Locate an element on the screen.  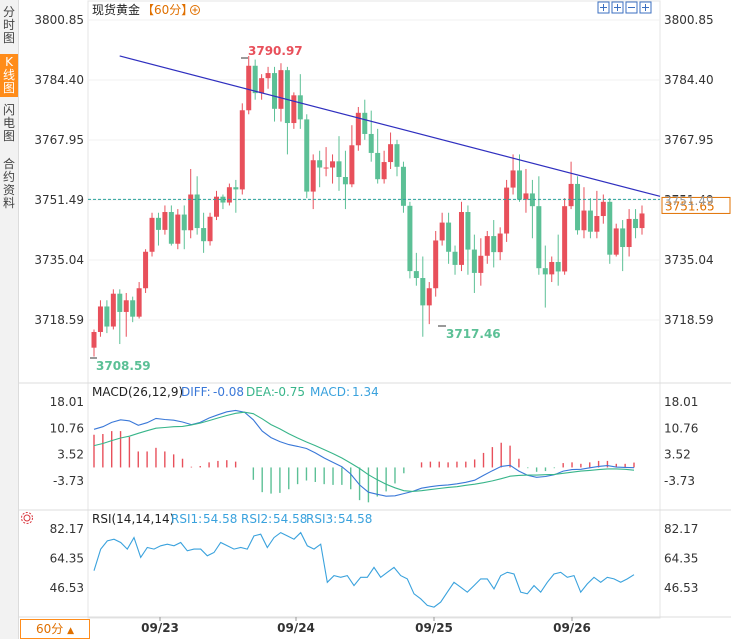
y-tick-left: 3751.49 is located at coordinates (59, 200).